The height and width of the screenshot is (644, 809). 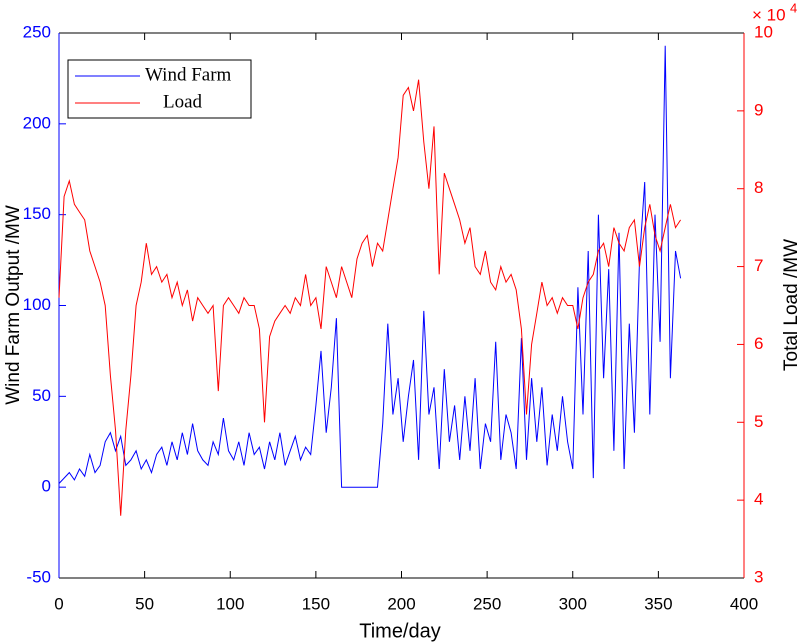 What do you see at coordinates (658, 603) in the screenshot?
I see `x-tick-label: 350` at bounding box center [658, 603].